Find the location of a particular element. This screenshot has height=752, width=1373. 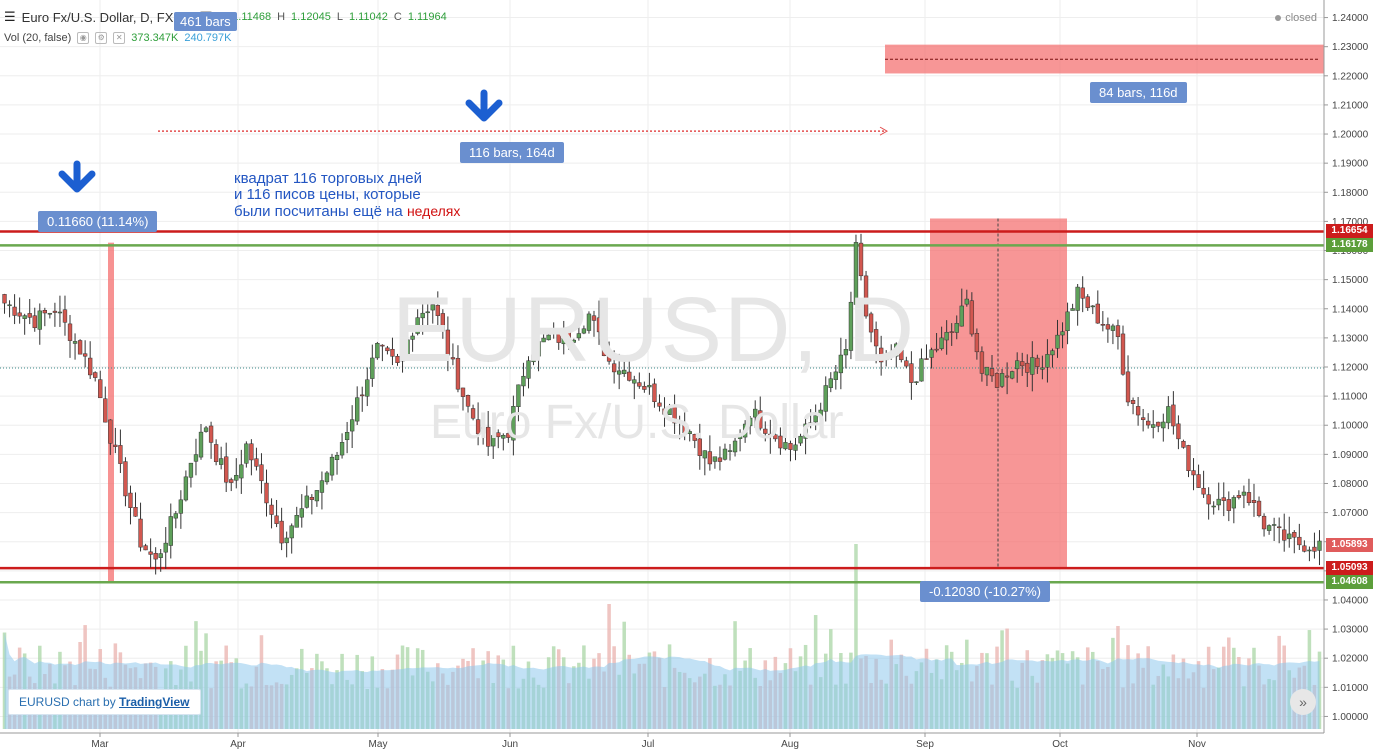

y-tick-label: 1.19000 is located at coordinates (1350, 164).